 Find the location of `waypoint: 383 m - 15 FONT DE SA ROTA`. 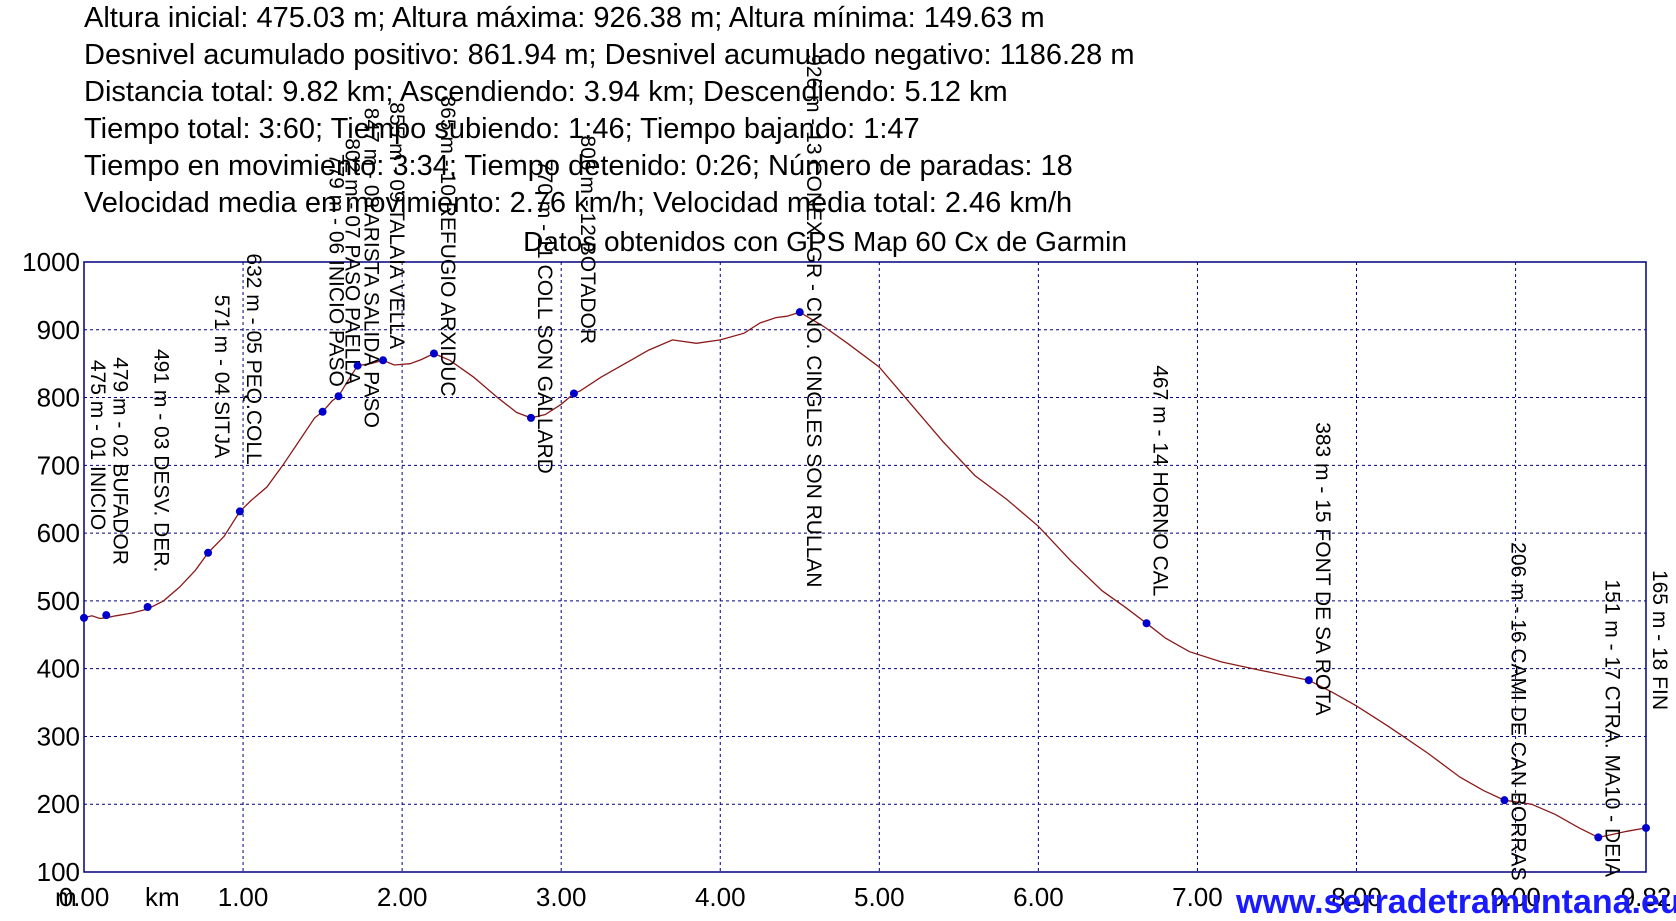

waypoint: 383 m - 15 FONT DE SA ROTA is located at coordinates (1319, 569).